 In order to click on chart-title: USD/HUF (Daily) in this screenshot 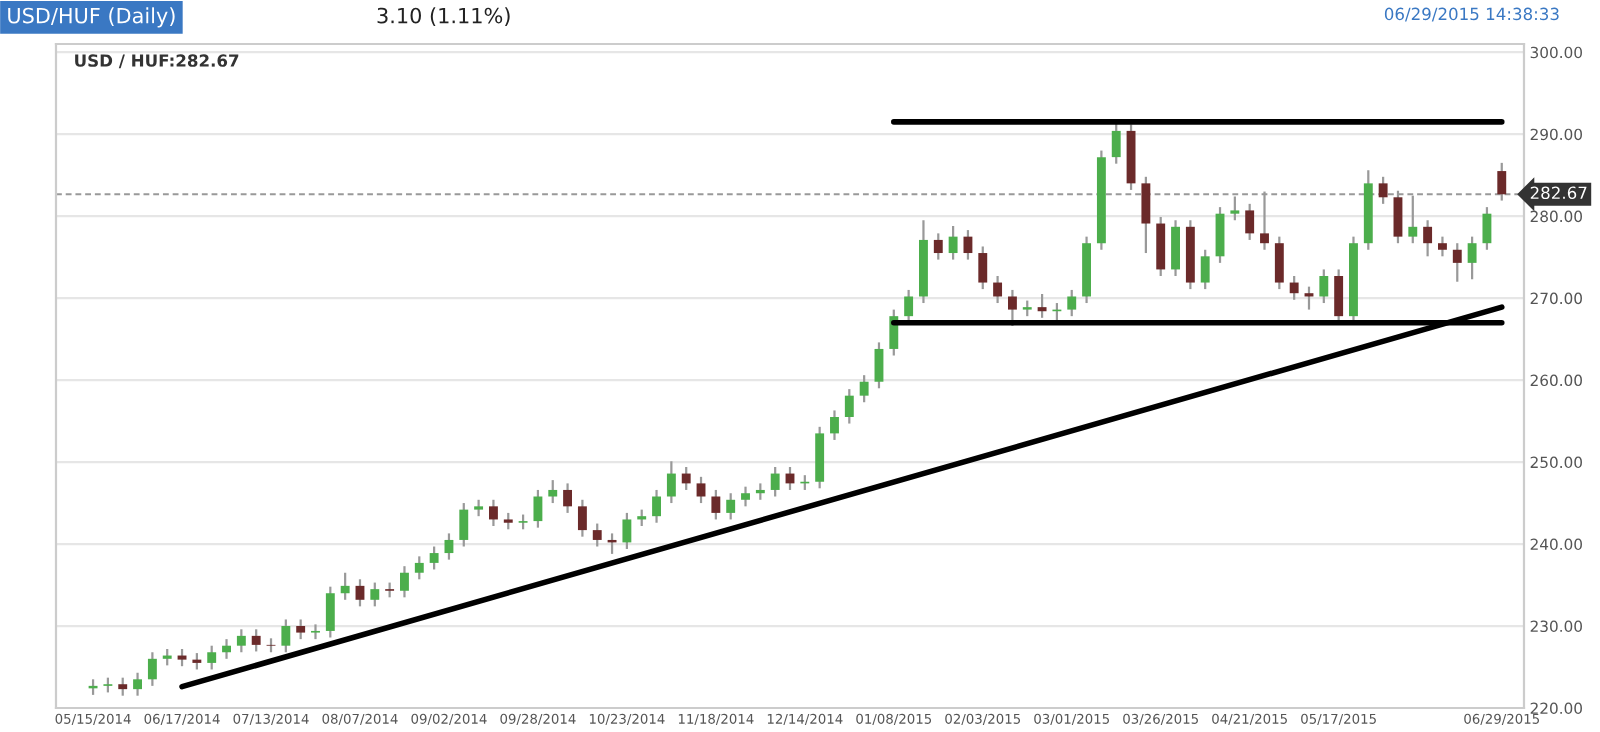, I will do `click(91, 17)`.